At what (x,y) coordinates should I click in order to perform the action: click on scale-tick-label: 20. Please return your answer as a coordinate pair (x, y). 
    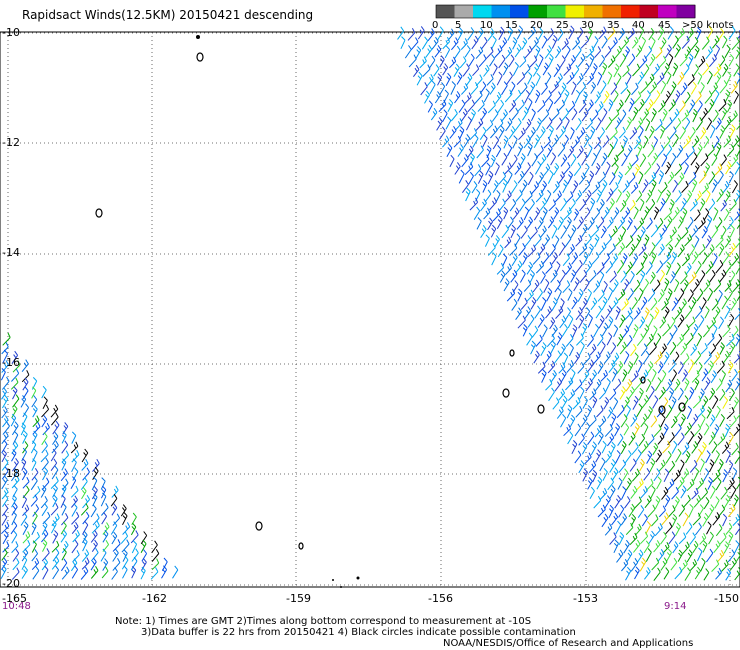
    Looking at the image, I should click on (536, 25).